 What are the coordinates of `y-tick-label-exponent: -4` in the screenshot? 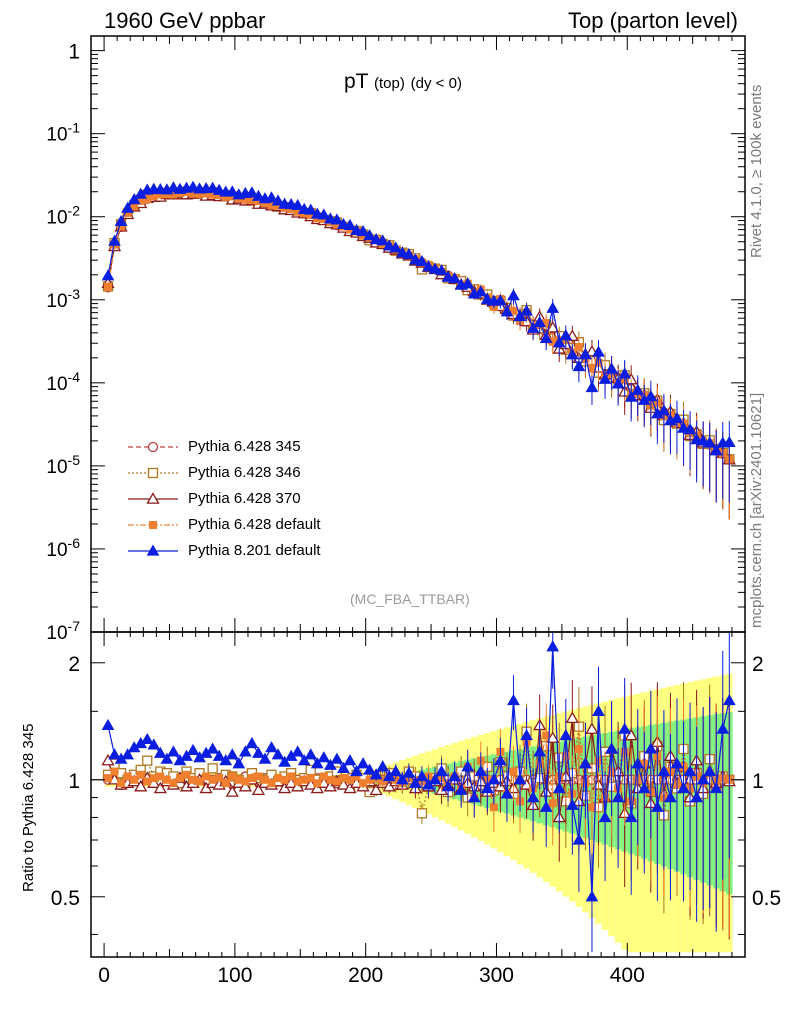 It's located at (74, 377).